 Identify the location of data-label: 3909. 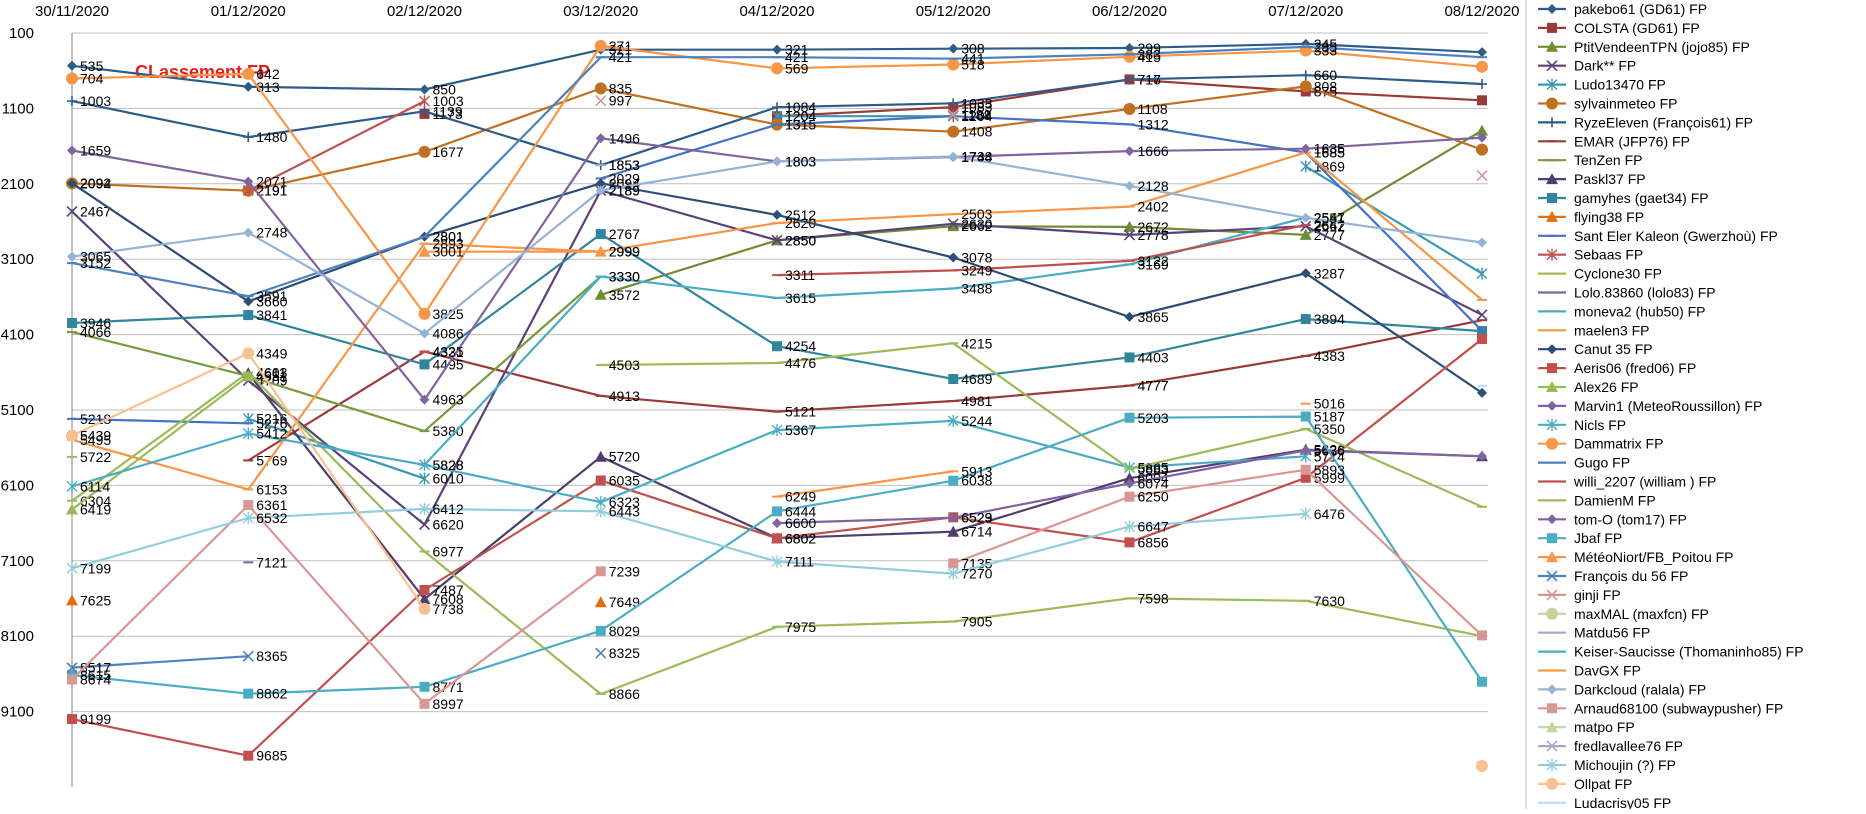
(1505, 320).